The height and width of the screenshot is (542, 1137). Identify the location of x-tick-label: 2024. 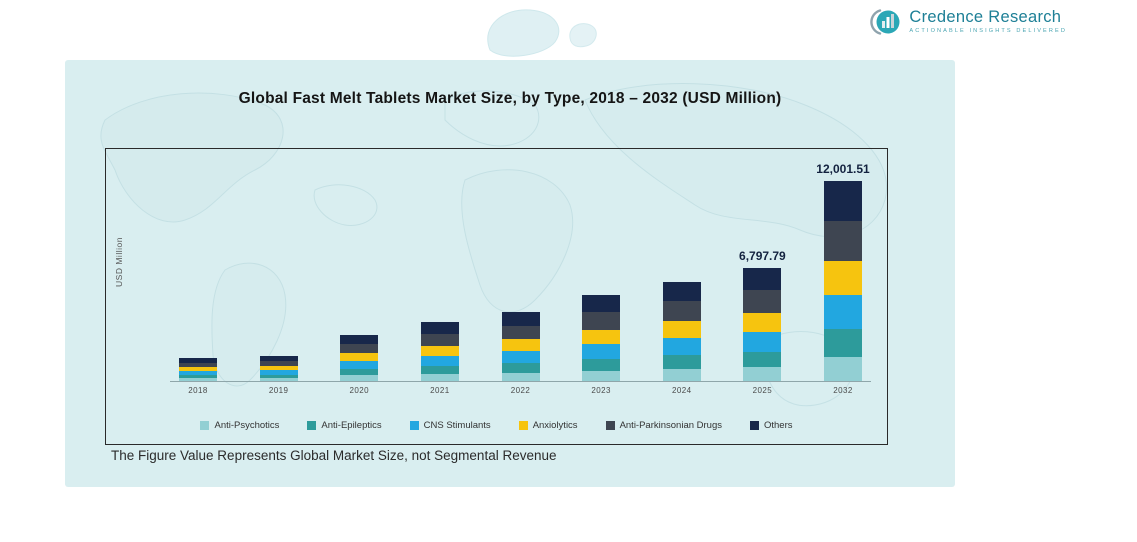
(682, 390).